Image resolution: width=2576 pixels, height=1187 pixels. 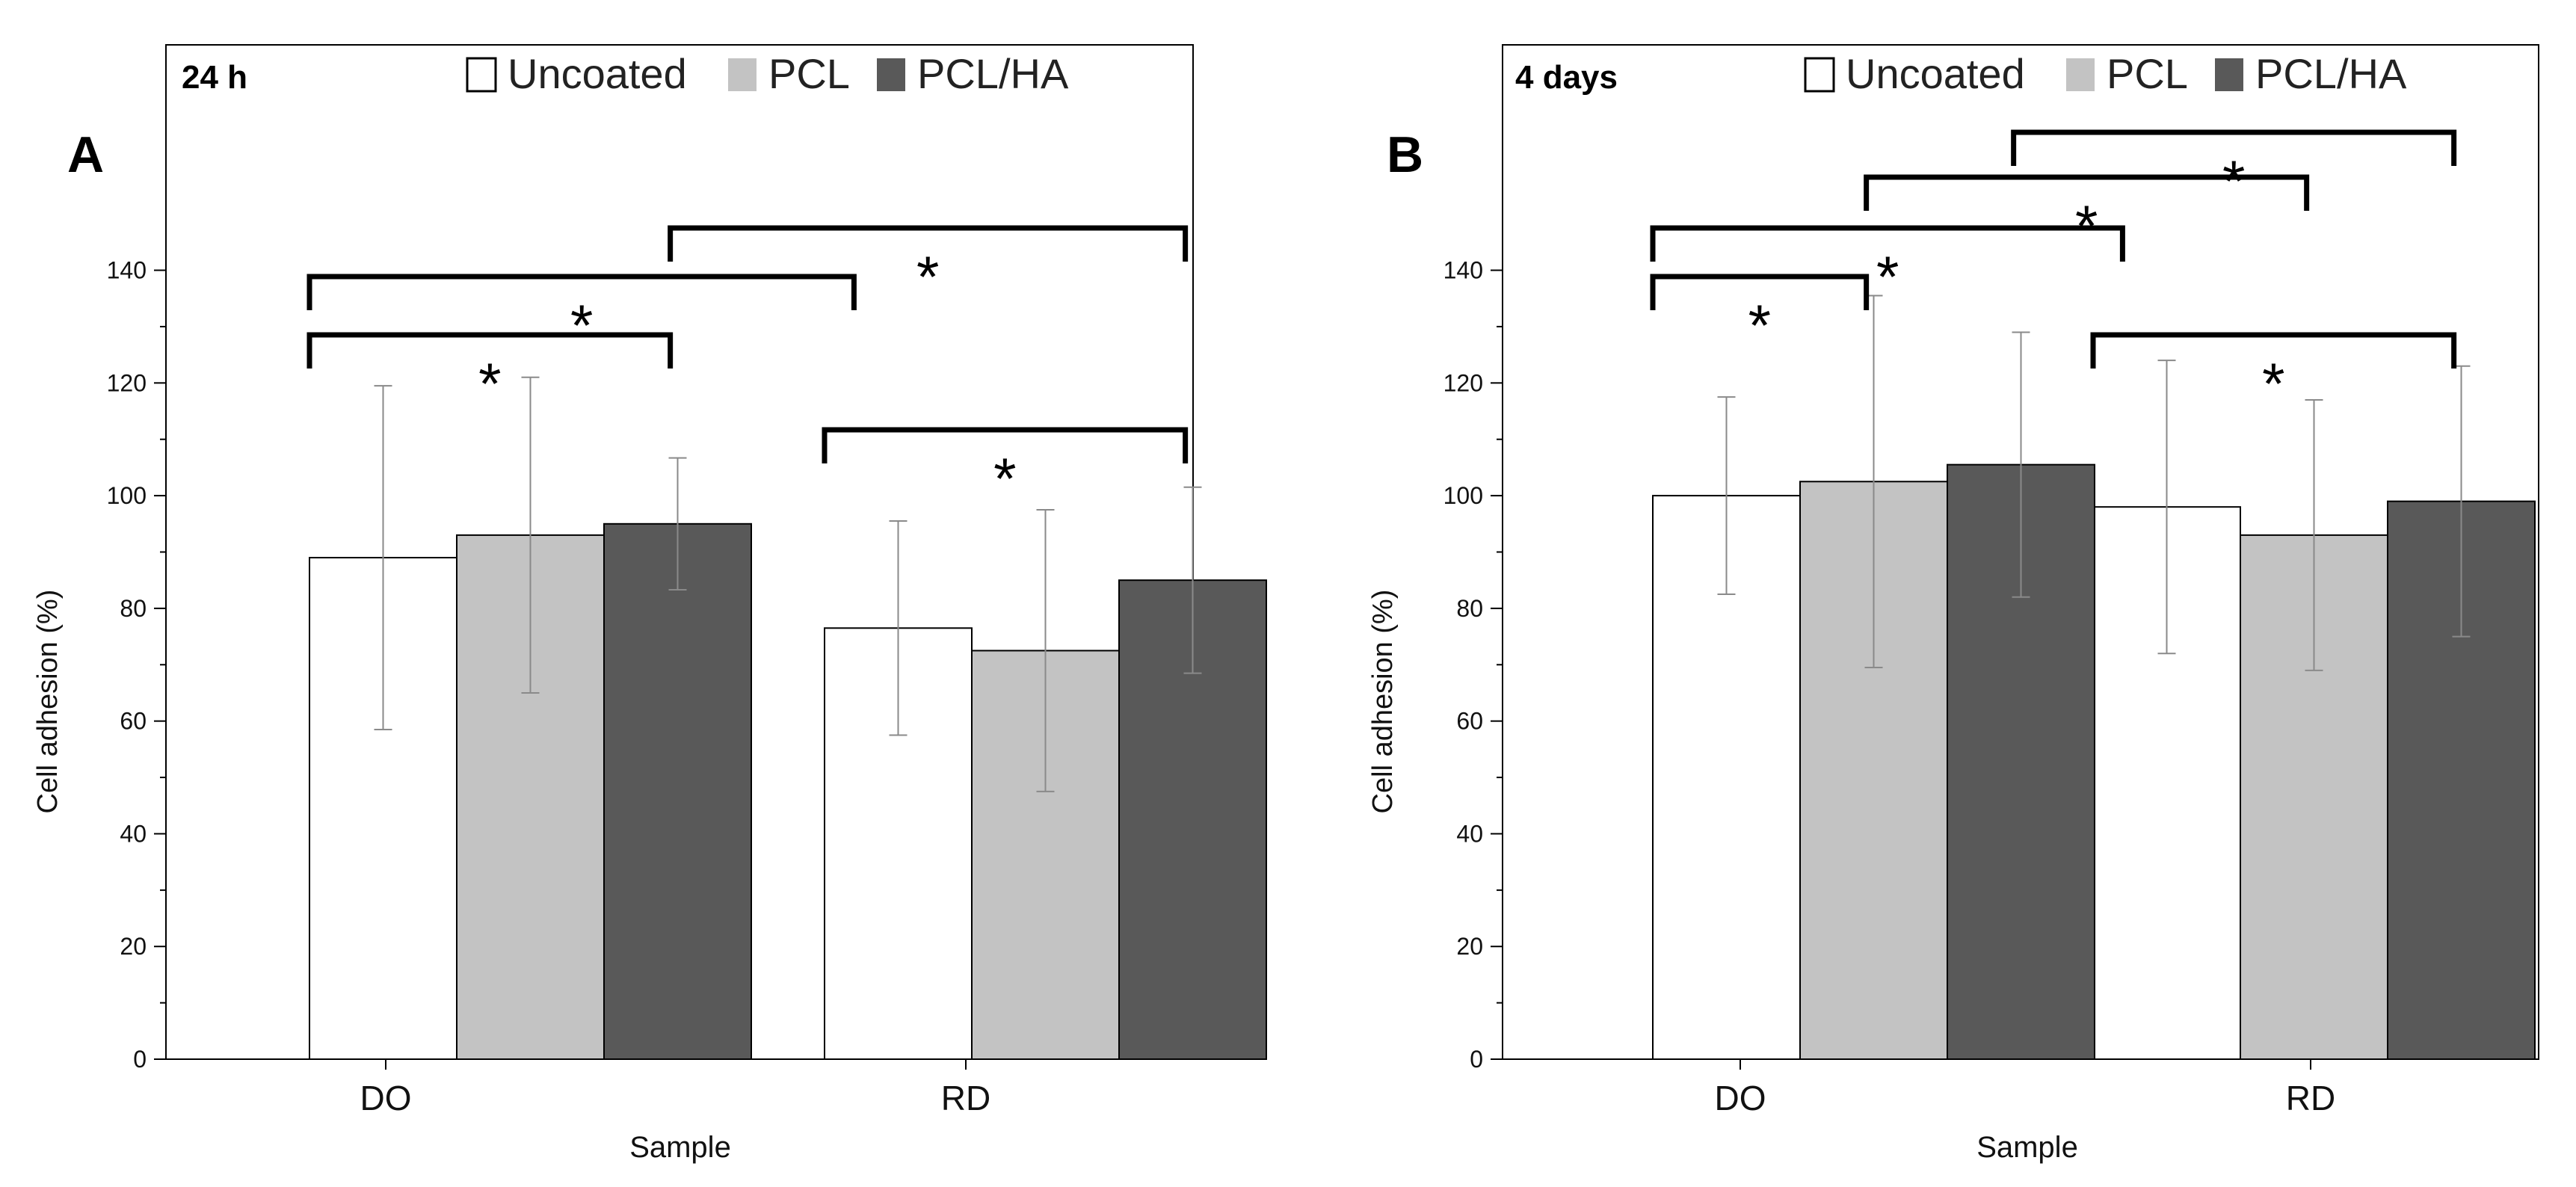 What do you see at coordinates (677, 791) in the screenshot?
I see `bar-do-pcl-ha` at bounding box center [677, 791].